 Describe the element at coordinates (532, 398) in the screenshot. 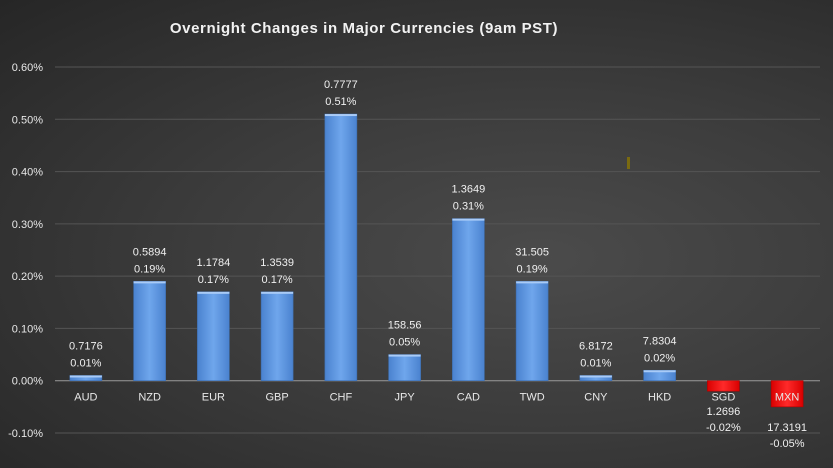

I see `x-tick-label: TWD` at that location.